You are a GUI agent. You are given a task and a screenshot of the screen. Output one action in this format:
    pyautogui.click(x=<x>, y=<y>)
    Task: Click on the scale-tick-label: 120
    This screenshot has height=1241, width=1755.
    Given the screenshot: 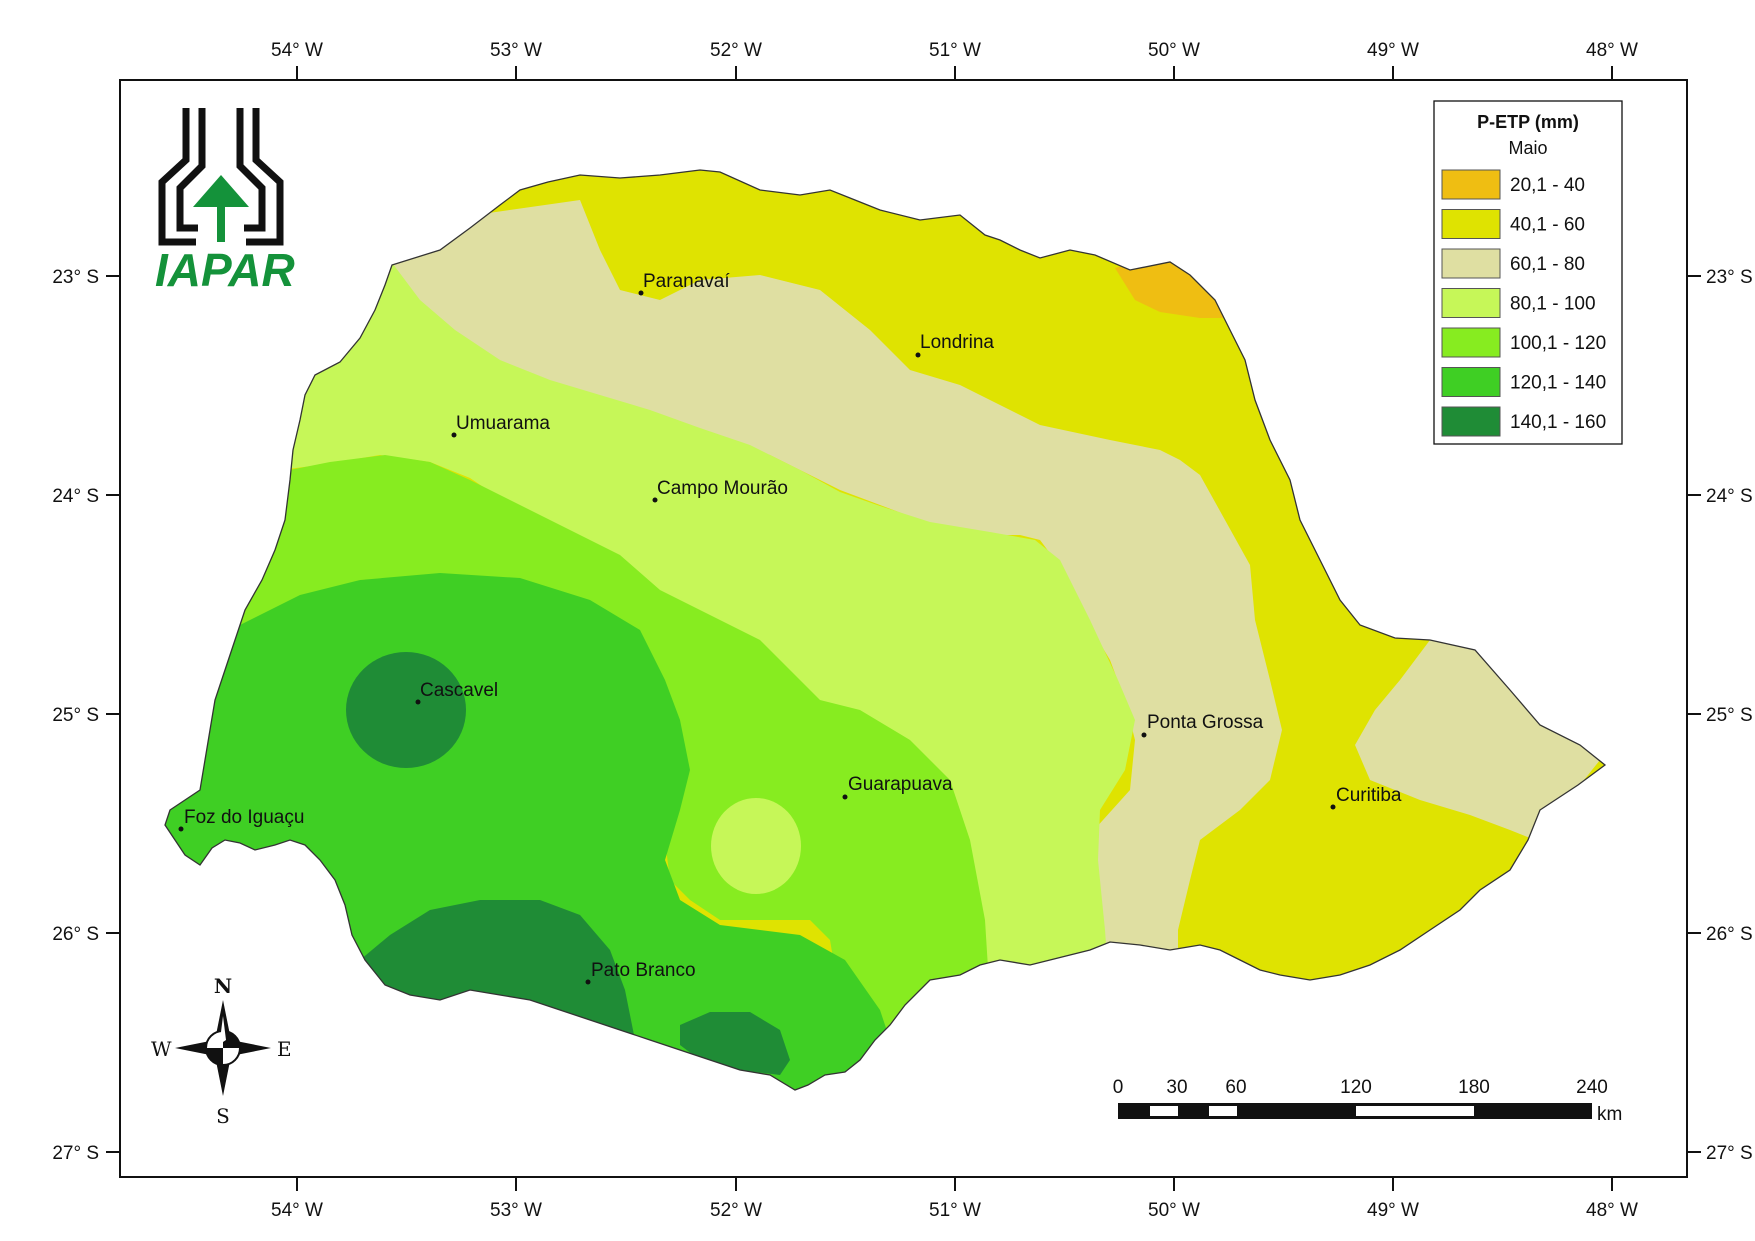 What is the action you would take?
    pyautogui.click(x=1356, y=1087)
    